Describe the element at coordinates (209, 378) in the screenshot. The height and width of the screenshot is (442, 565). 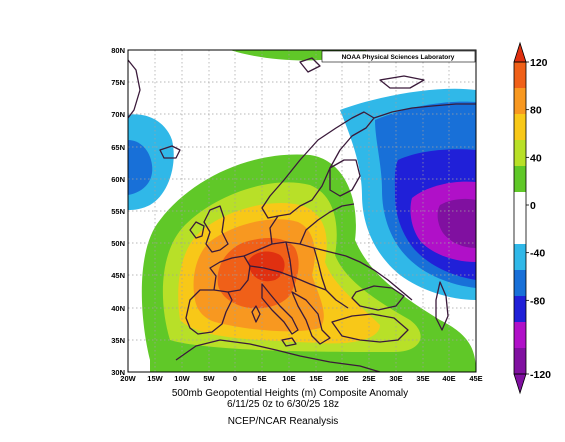
I see `lon-tick-label: 5W` at that location.